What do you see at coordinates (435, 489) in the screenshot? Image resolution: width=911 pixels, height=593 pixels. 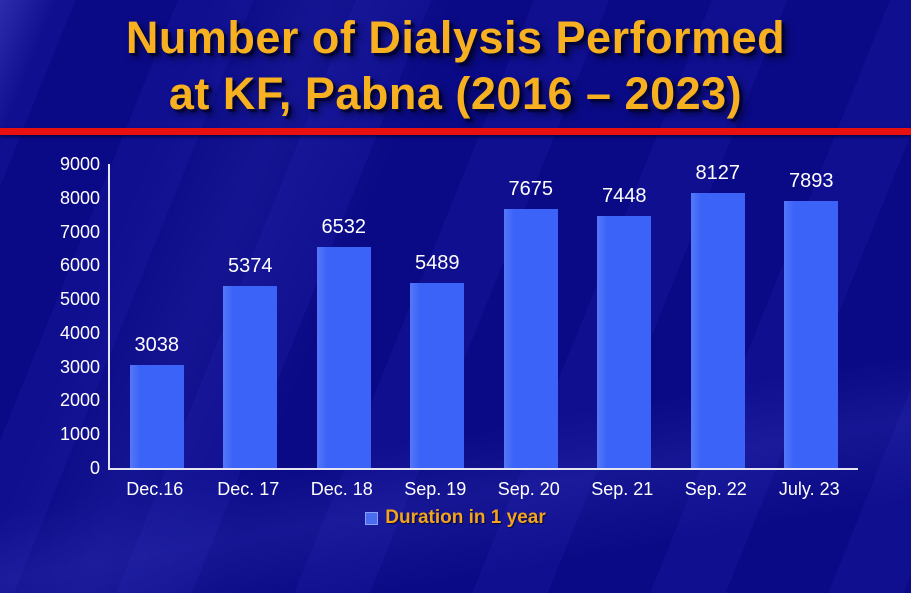 I see `x-tick-label: Sep. 19` at bounding box center [435, 489].